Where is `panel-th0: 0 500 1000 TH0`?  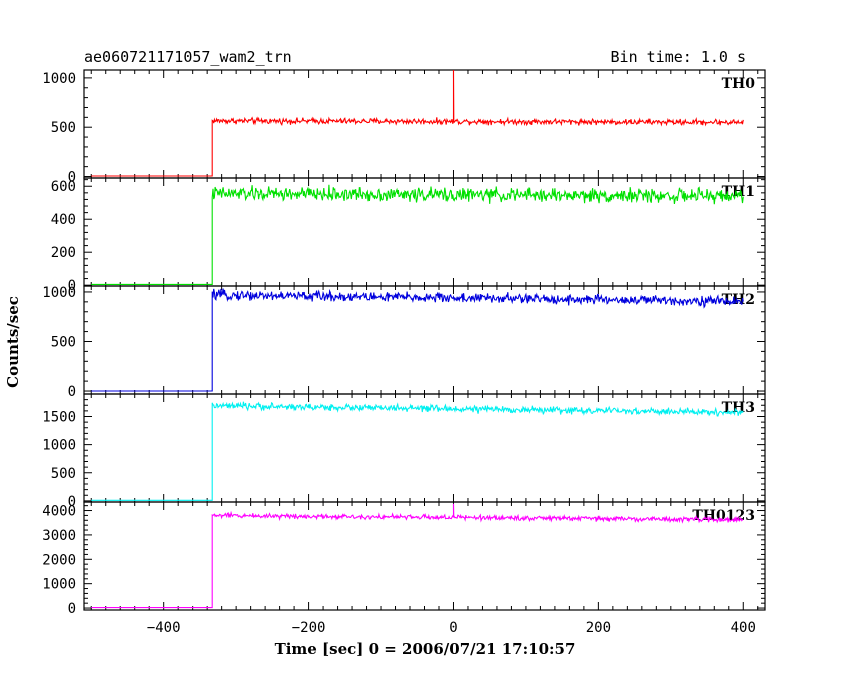
panel-th0: 0 500 1000 TH0 is located at coordinates (404, 127).